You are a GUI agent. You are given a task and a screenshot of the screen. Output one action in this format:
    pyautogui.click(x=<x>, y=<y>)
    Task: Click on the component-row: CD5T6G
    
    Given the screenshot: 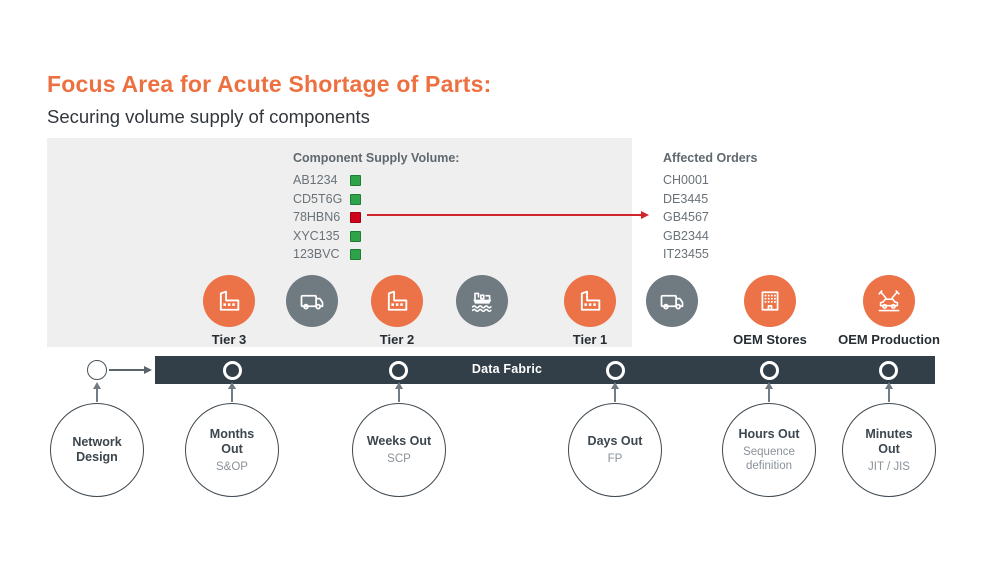 What is the action you would take?
    pyautogui.click(x=333, y=199)
    